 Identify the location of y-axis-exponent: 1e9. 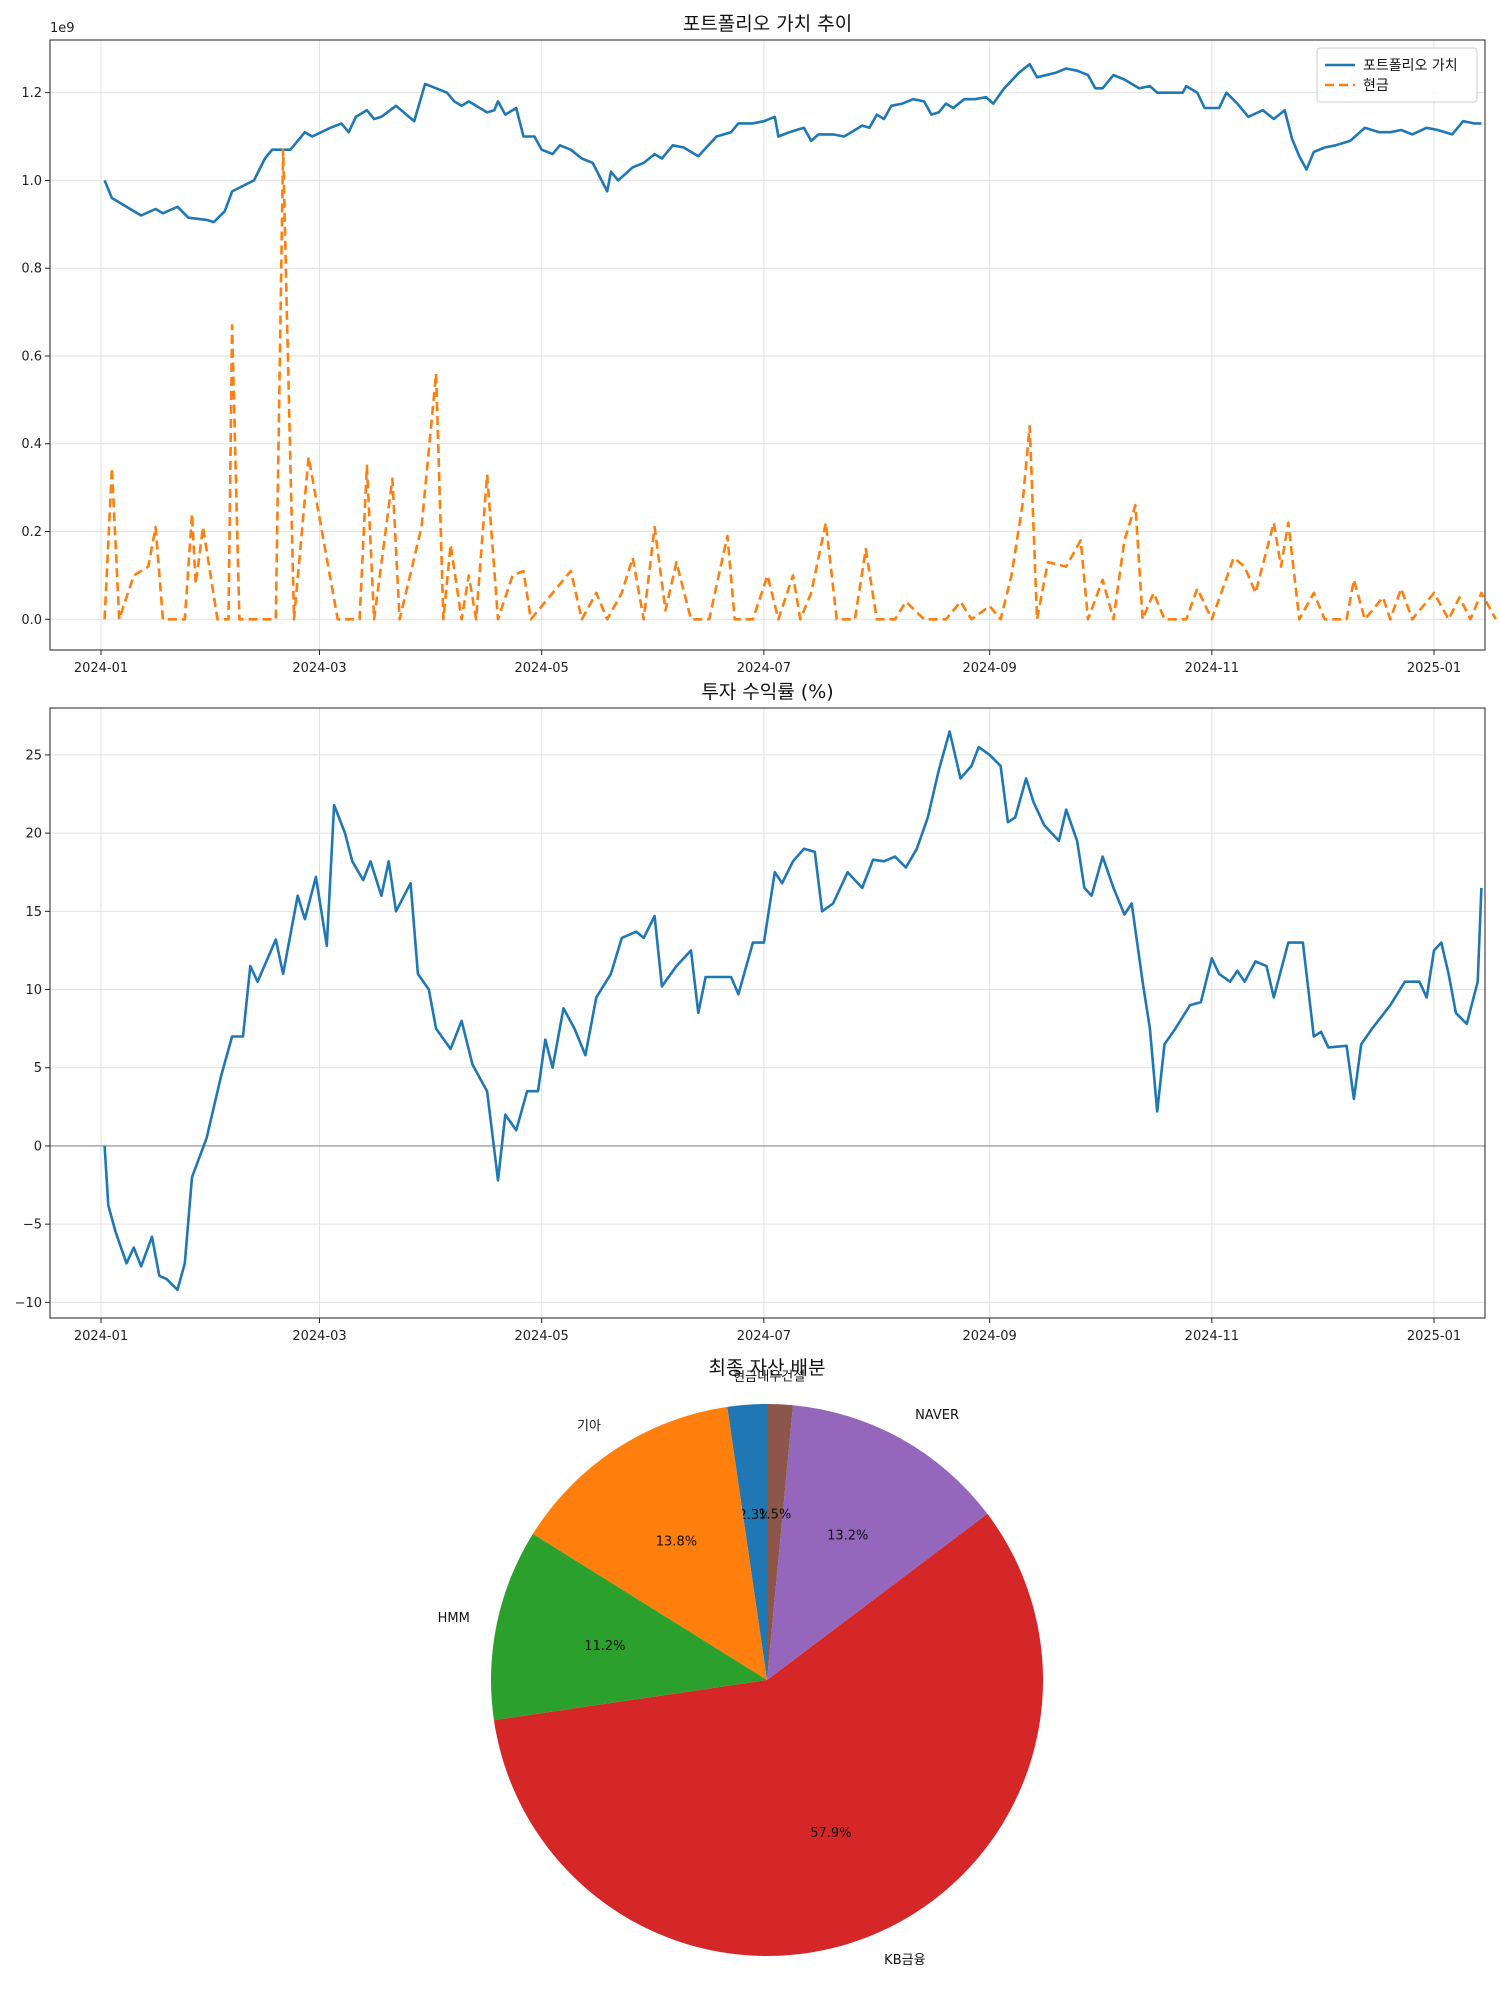
(62, 28).